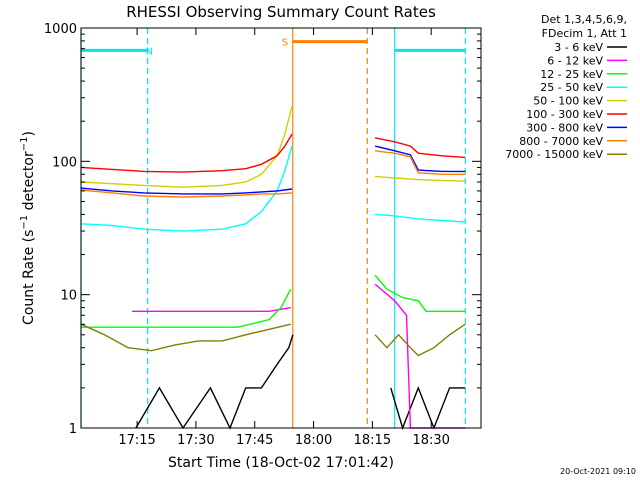  I want to click on legend-label-2: 12 - 25 keV, so click(571, 74).